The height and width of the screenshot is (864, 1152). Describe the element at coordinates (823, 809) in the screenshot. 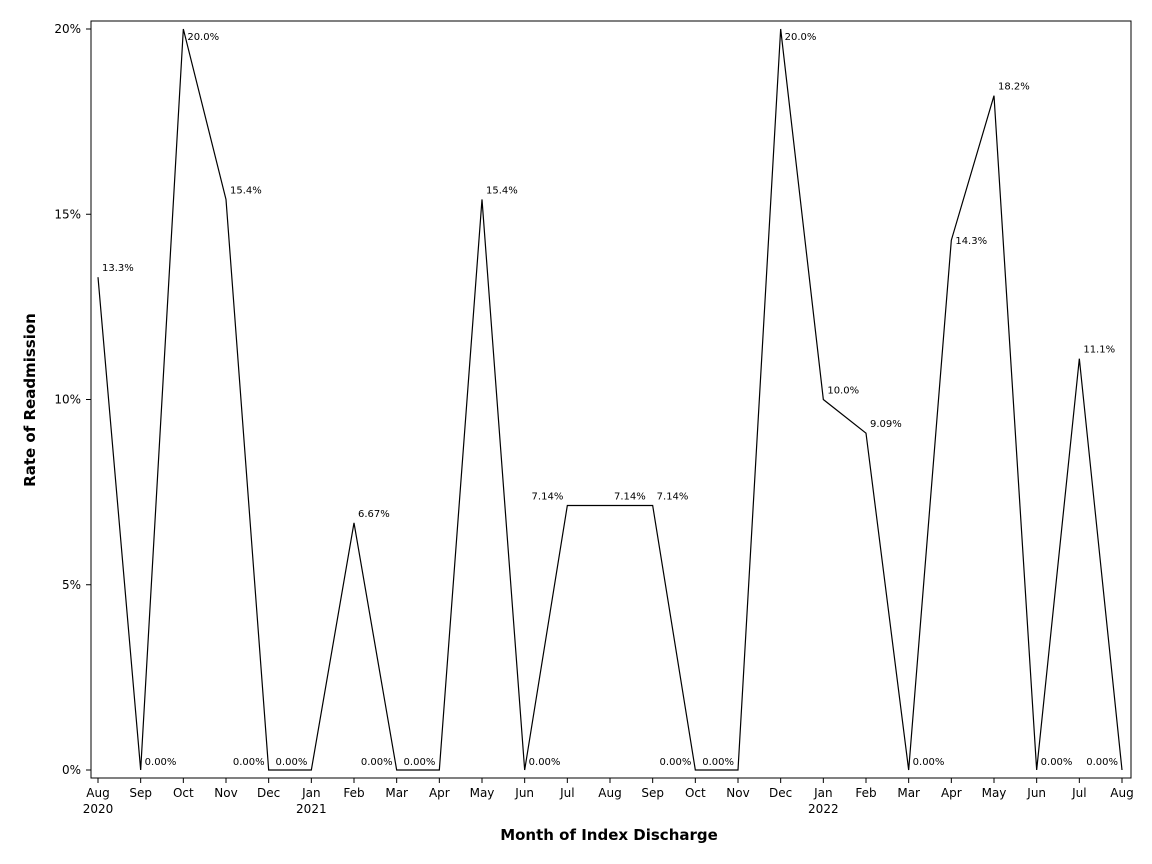

I see `x-year-label: 2022` at that location.